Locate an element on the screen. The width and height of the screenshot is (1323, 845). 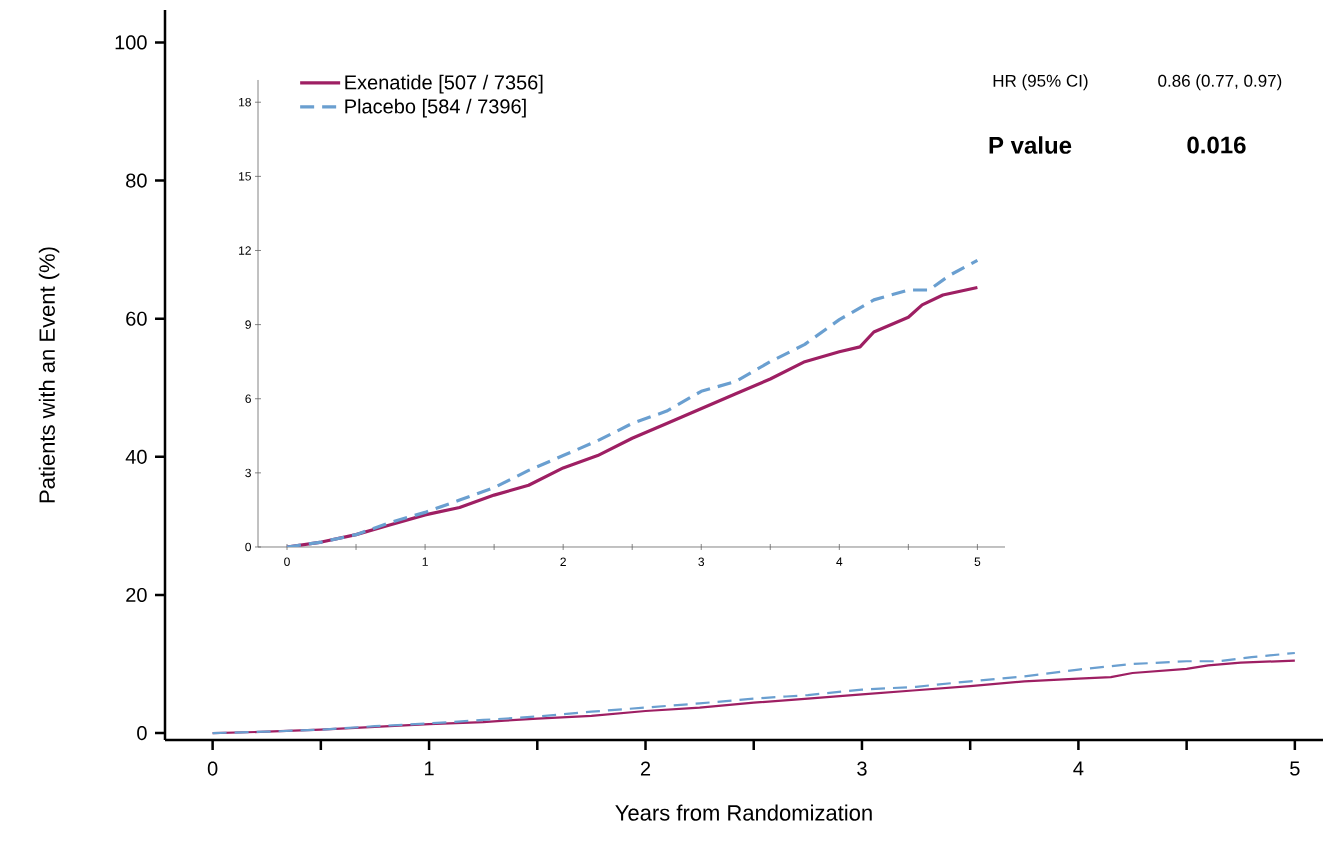
y-tick-label: 20 is located at coordinates (136, 595).